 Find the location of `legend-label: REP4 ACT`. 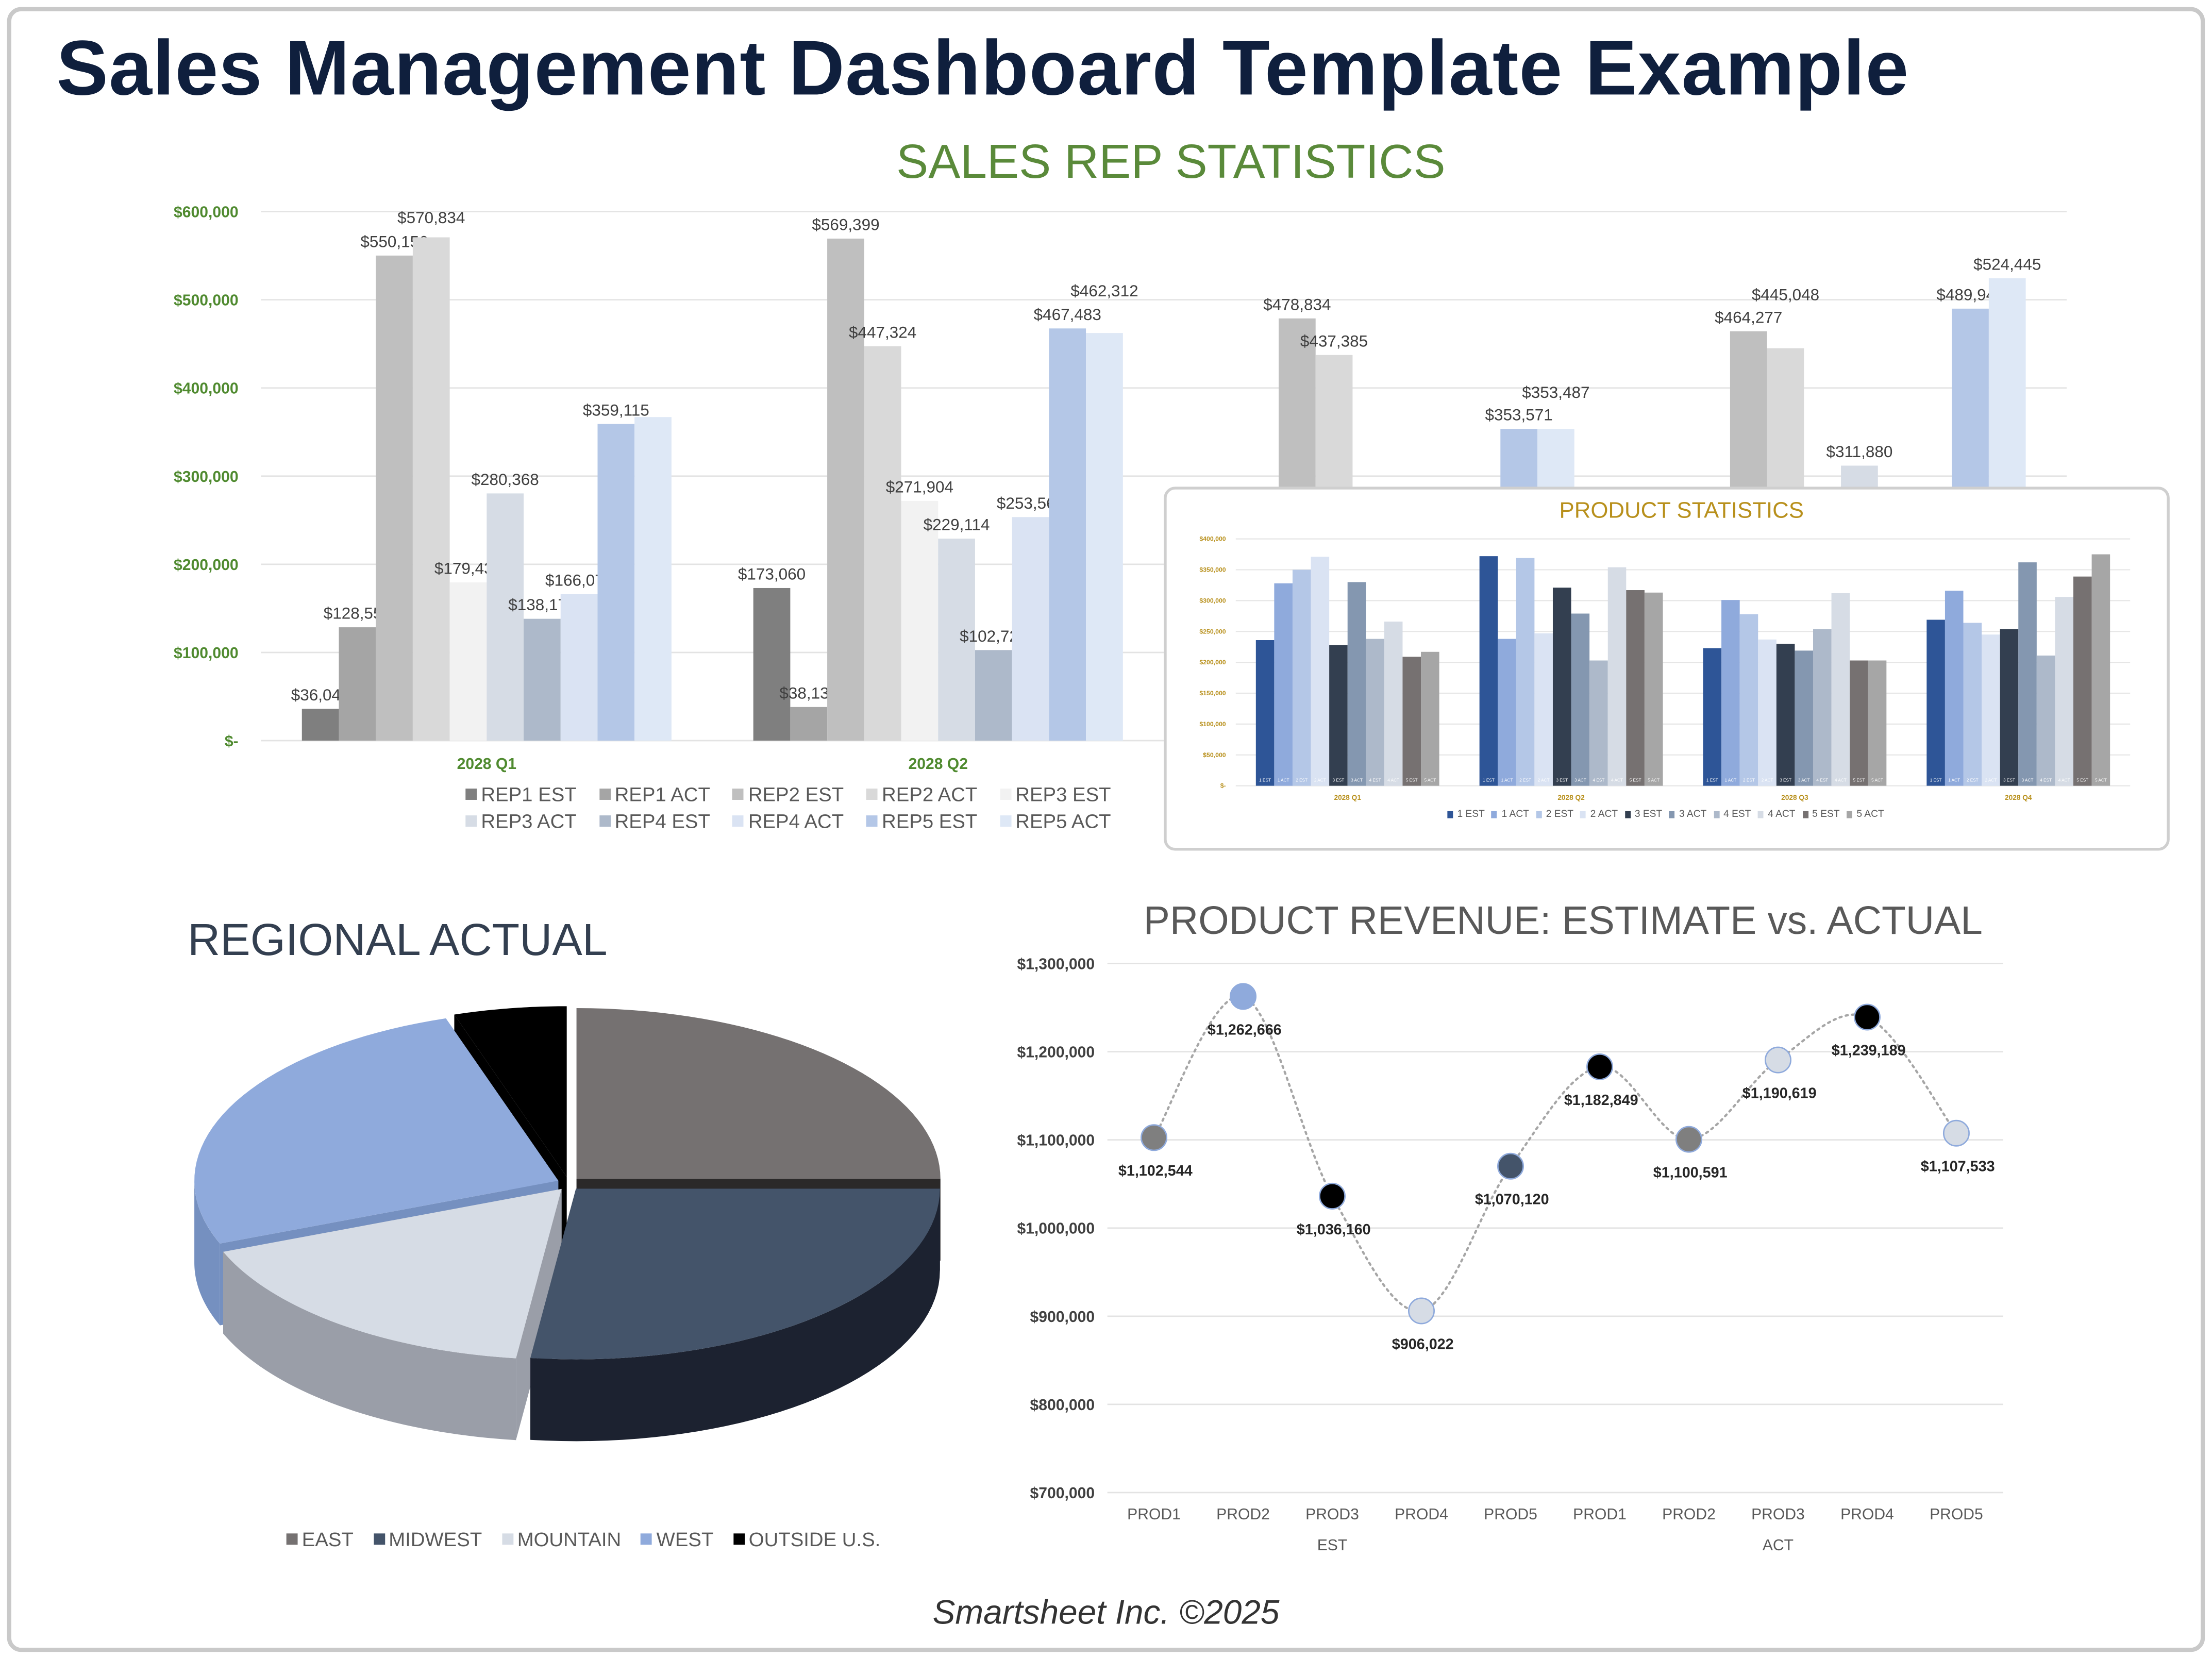

legend-label: REP4 ACT is located at coordinates (796, 821).